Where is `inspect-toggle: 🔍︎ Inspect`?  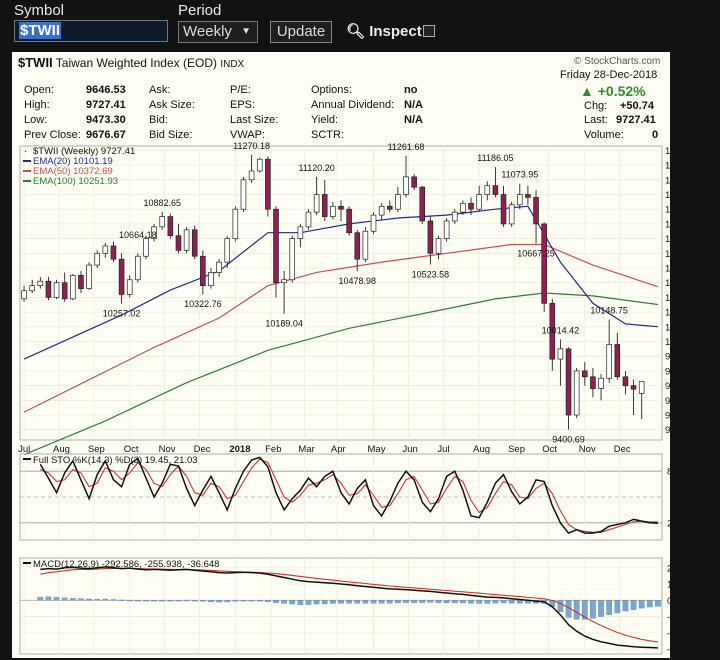 inspect-toggle: 🔍︎ Inspect is located at coordinates (384, 31).